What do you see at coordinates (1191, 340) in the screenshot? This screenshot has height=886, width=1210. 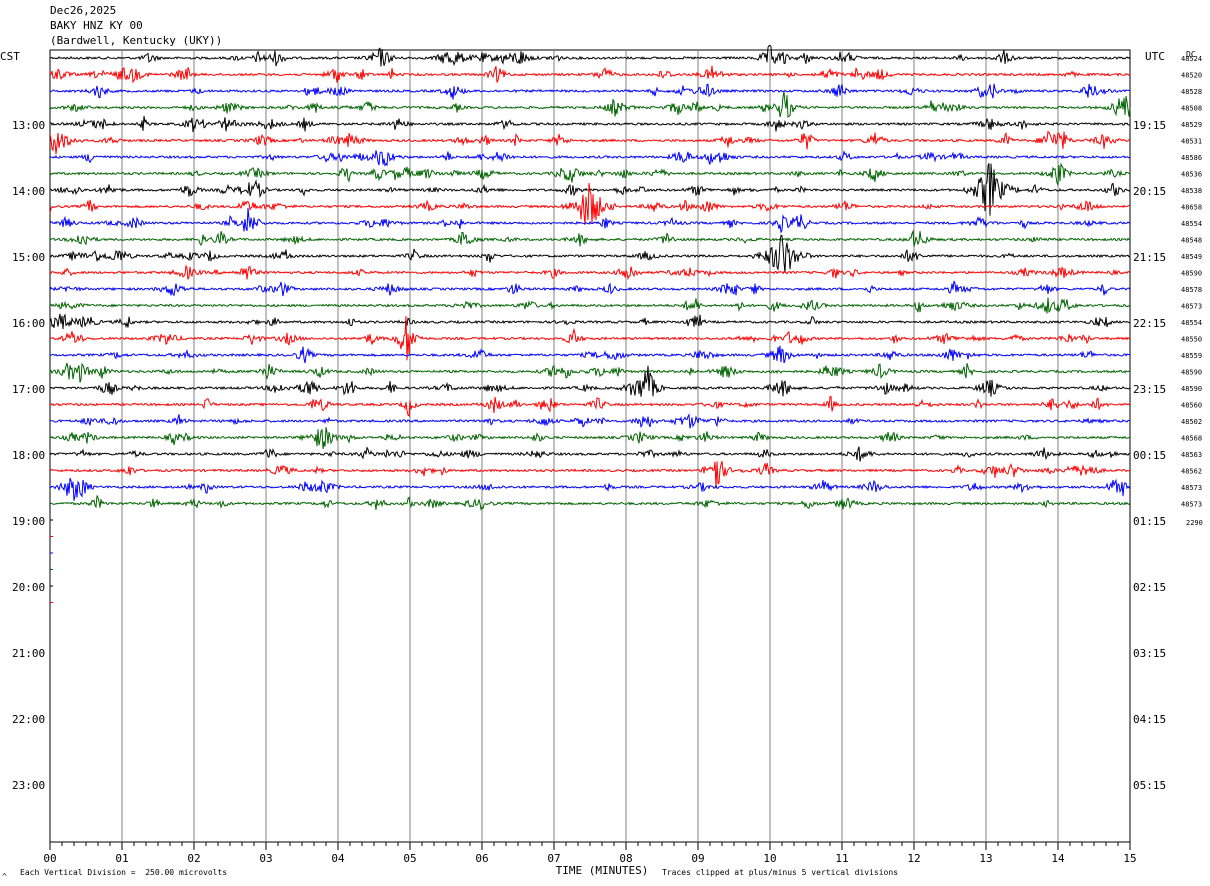 I see `dc-offset-label: 48550` at bounding box center [1191, 340].